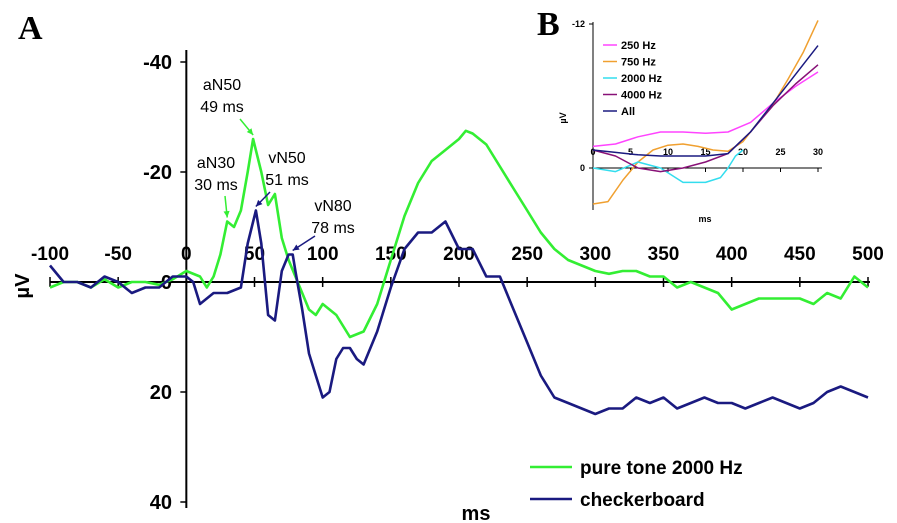  Describe the element at coordinates (661, 468) in the screenshot. I see `legend-label: pure tone 2000 Hz` at that location.